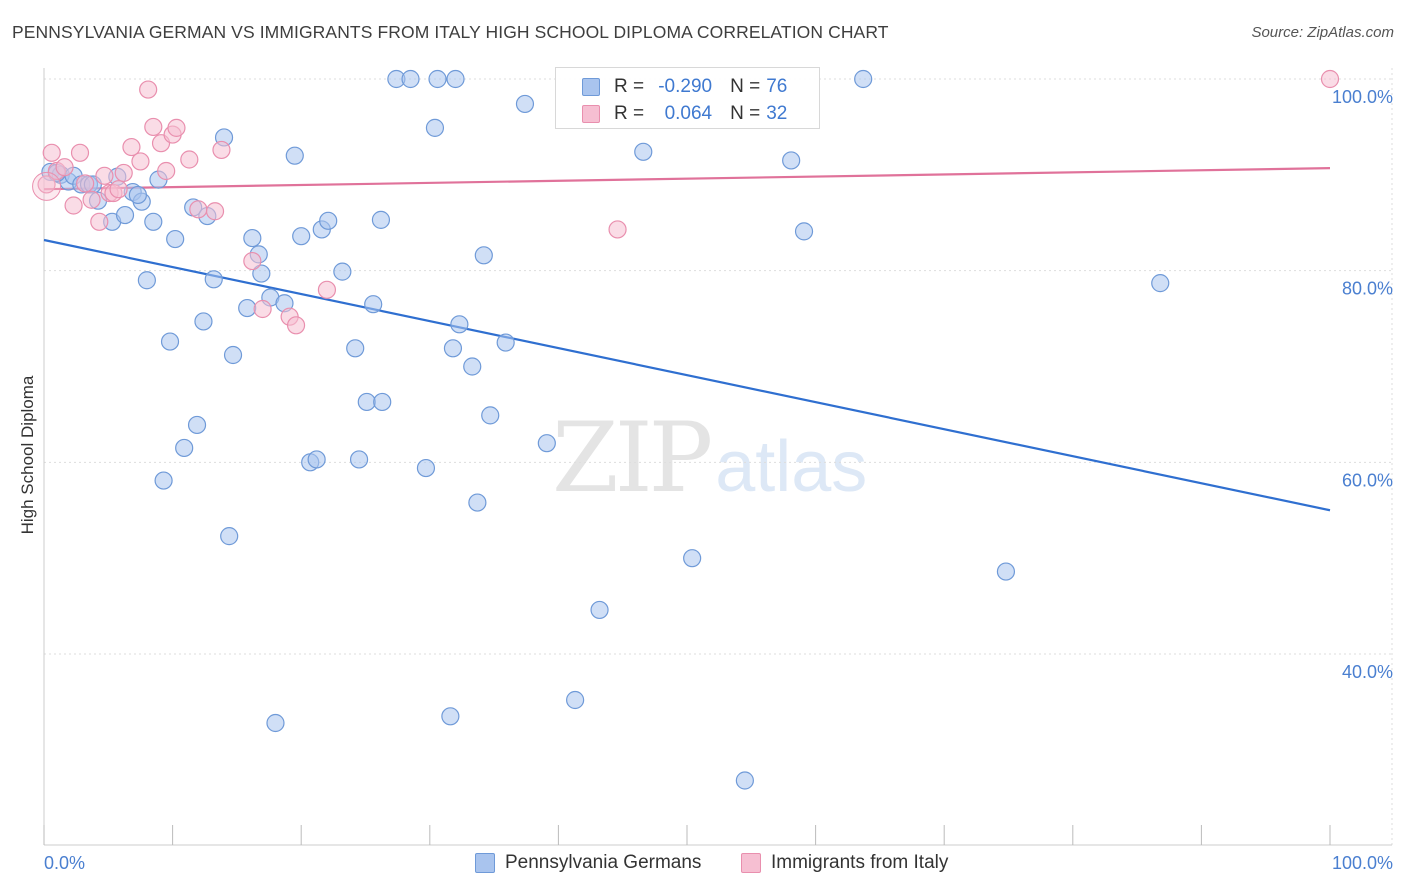 This screenshot has width=1406, height=892. Describe the element at coordinates (1322, 32) in the screenshot. I see `chart-source: Source: ZipAtlas.com` at that location.